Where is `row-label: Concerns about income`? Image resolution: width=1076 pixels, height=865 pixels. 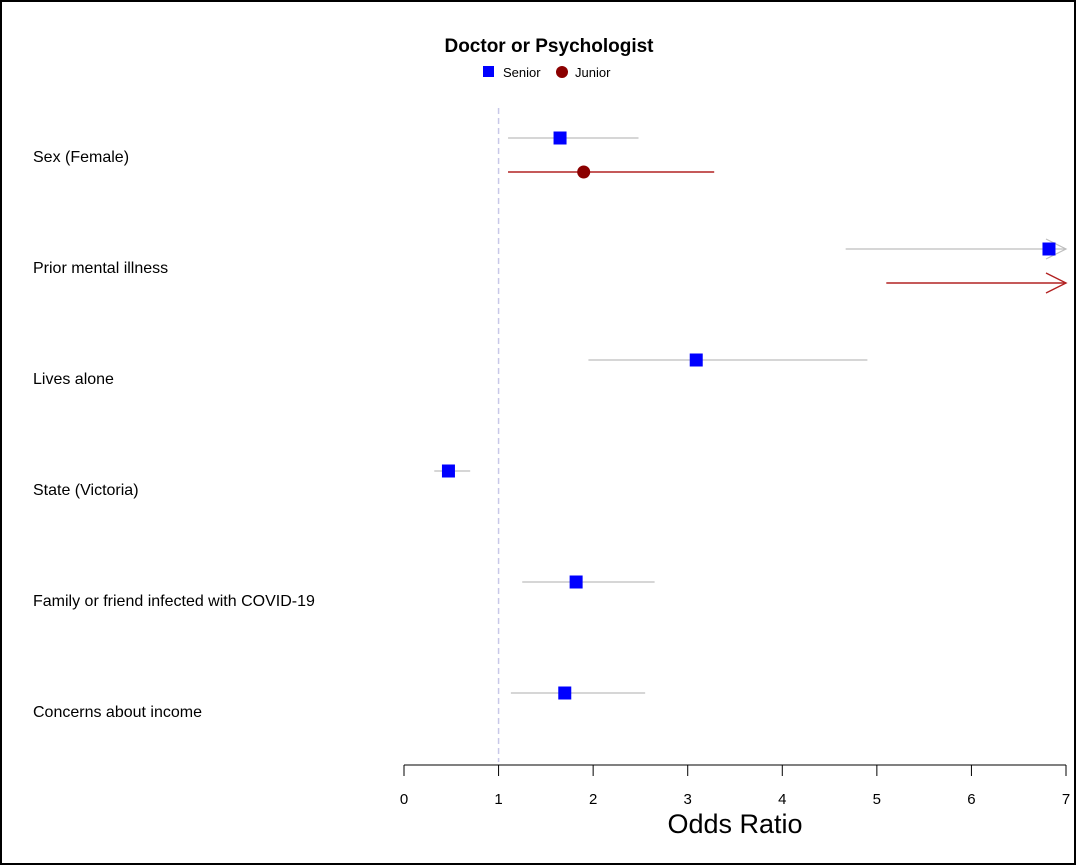
row-label: Concerns about income is located at coordinates (117, 712).